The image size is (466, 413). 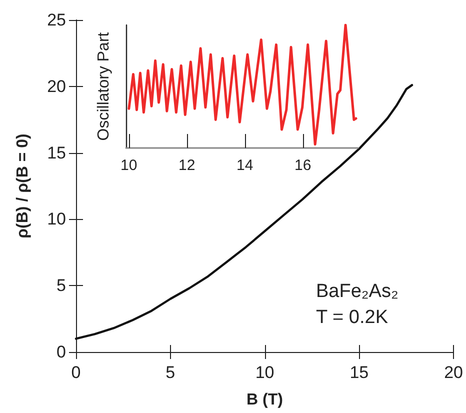 I want to click on y-tick-label: 10, so click(x=56, y=219).